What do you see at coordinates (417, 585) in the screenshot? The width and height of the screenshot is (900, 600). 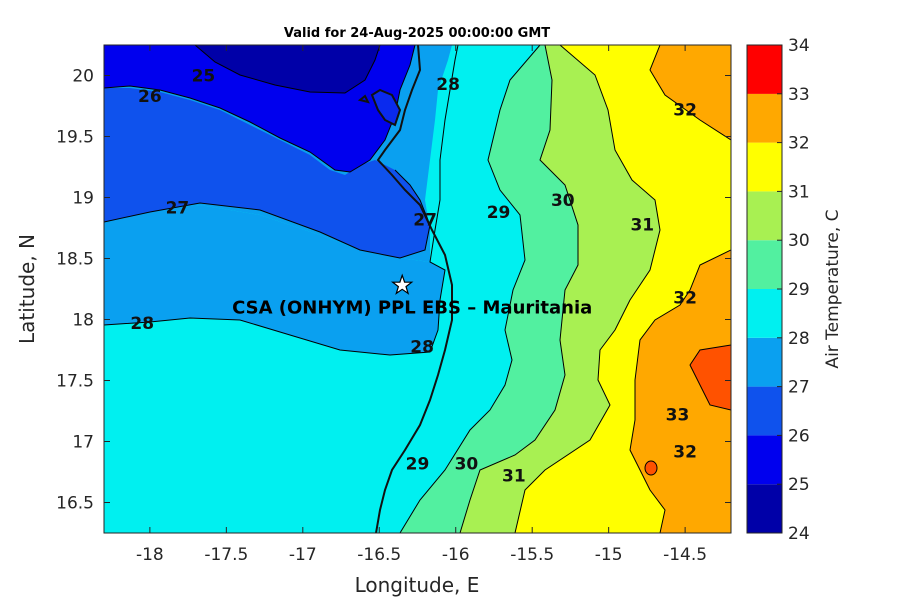 I see `x-axis-label: Longitude, E` at bounding box center [417, 585].